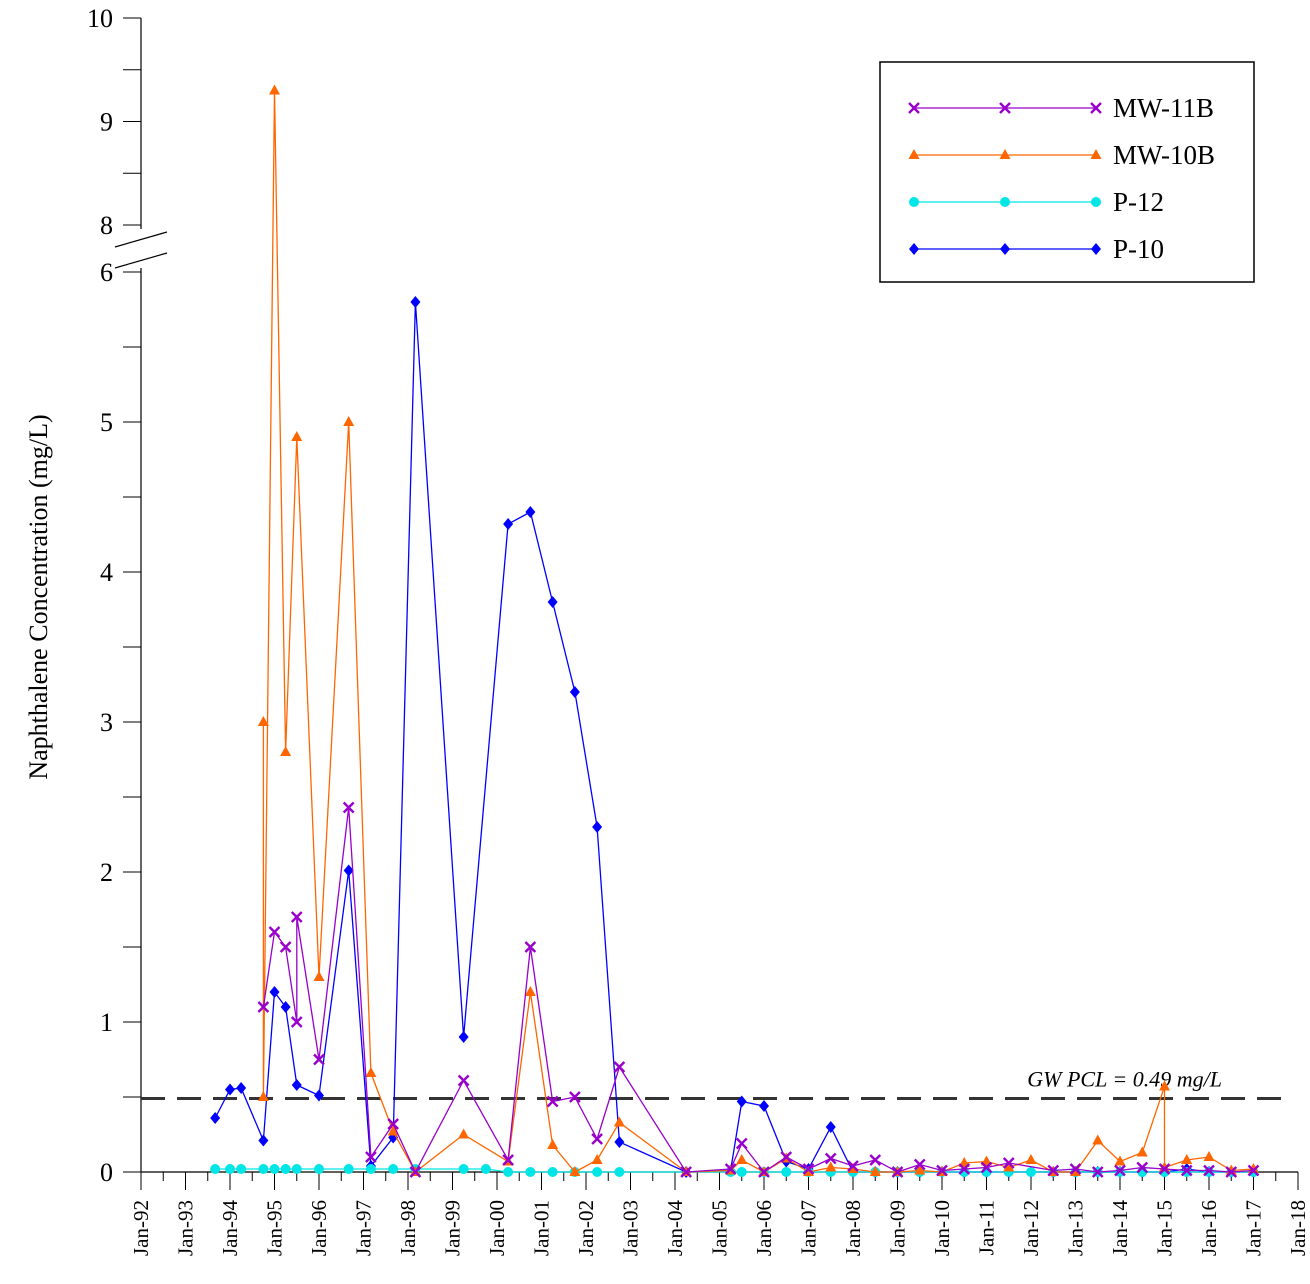 The height and width of the screenshot is (1284, 1310). Describe the element at coordinates (497, 1228) in the screenshot. I see `x-tick-label: Jan-00` at that location.